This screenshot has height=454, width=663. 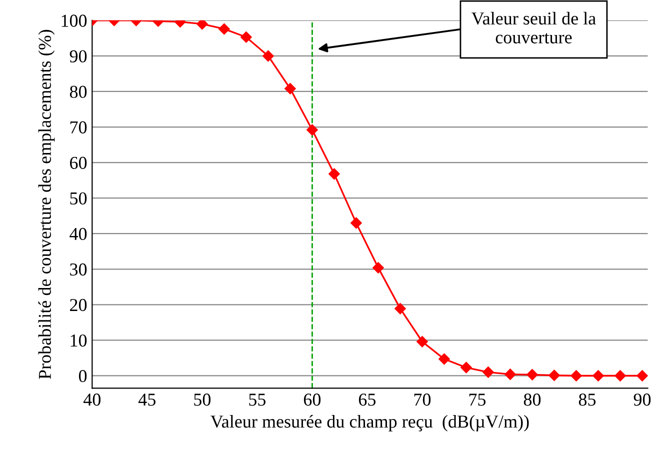 What do you see at coordinates (78, 92) in the screenshot?
I see `y-tick-label: 80` at bounding box center [78, 92].